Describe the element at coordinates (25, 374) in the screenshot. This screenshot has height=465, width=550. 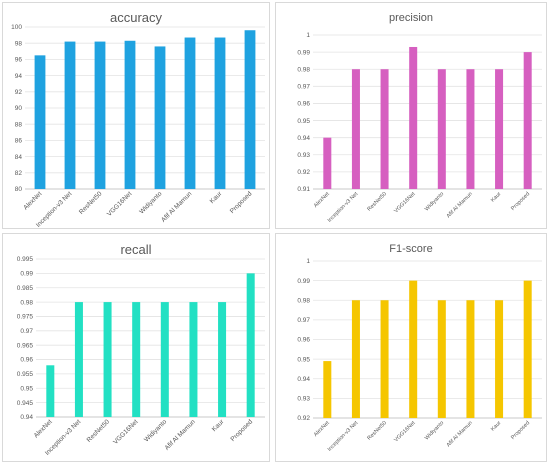
I see `y-tick-label: 0.955` at that location.